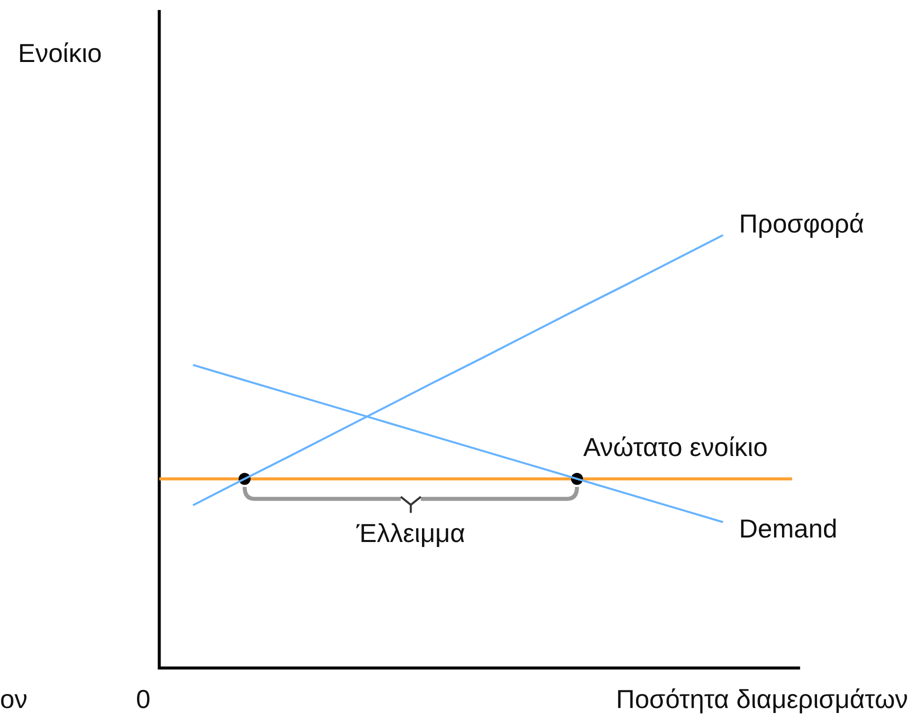 This screenshot has height=722, width=922. I want to click on text: 0, so click(143, 699).